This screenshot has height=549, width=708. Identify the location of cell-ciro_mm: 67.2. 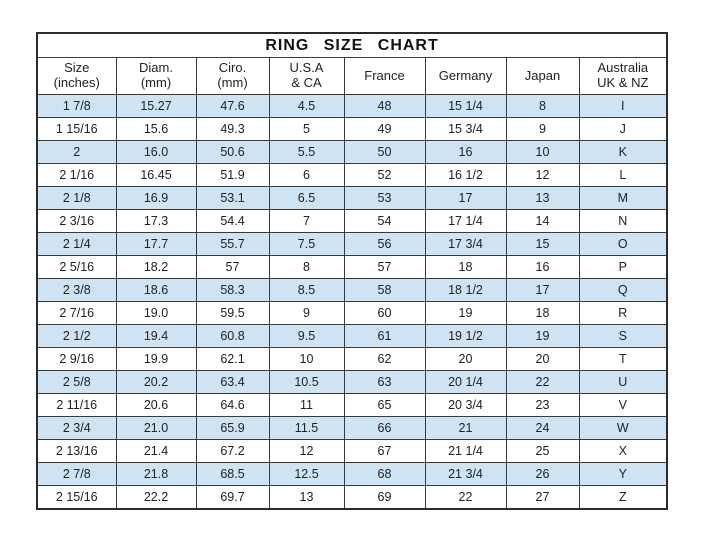
(232, 451).